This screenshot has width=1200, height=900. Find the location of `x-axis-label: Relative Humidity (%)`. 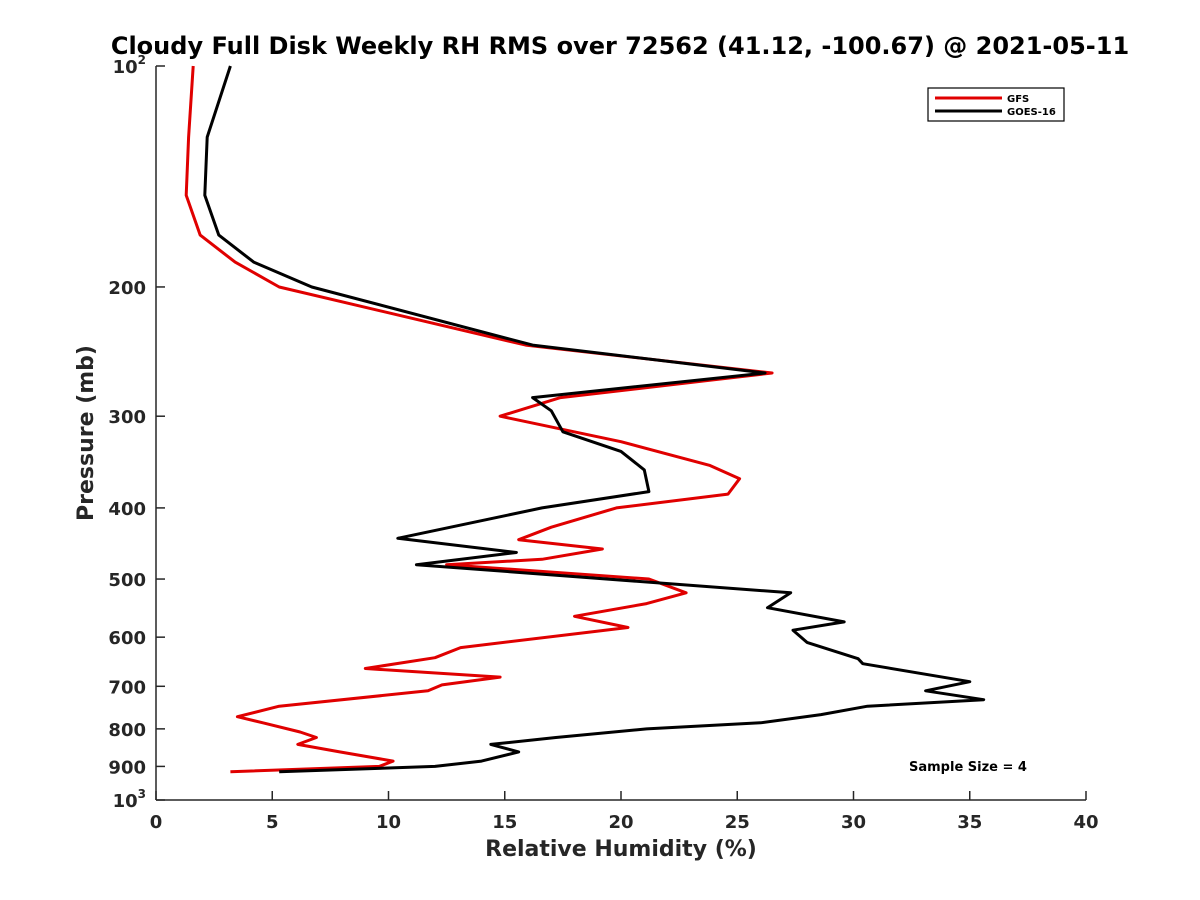

x-axis-label: Relative Humidity (%) is located at coordinates (621, 849).